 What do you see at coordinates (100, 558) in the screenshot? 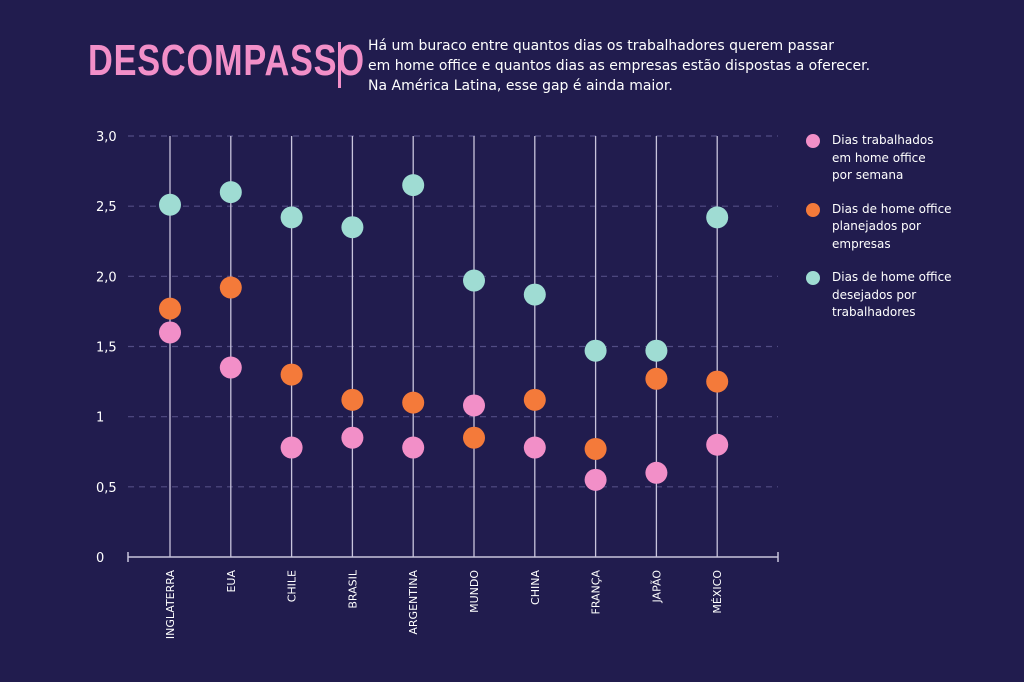
I see `y-tick-label: 0` at bounding box center [100, 558].